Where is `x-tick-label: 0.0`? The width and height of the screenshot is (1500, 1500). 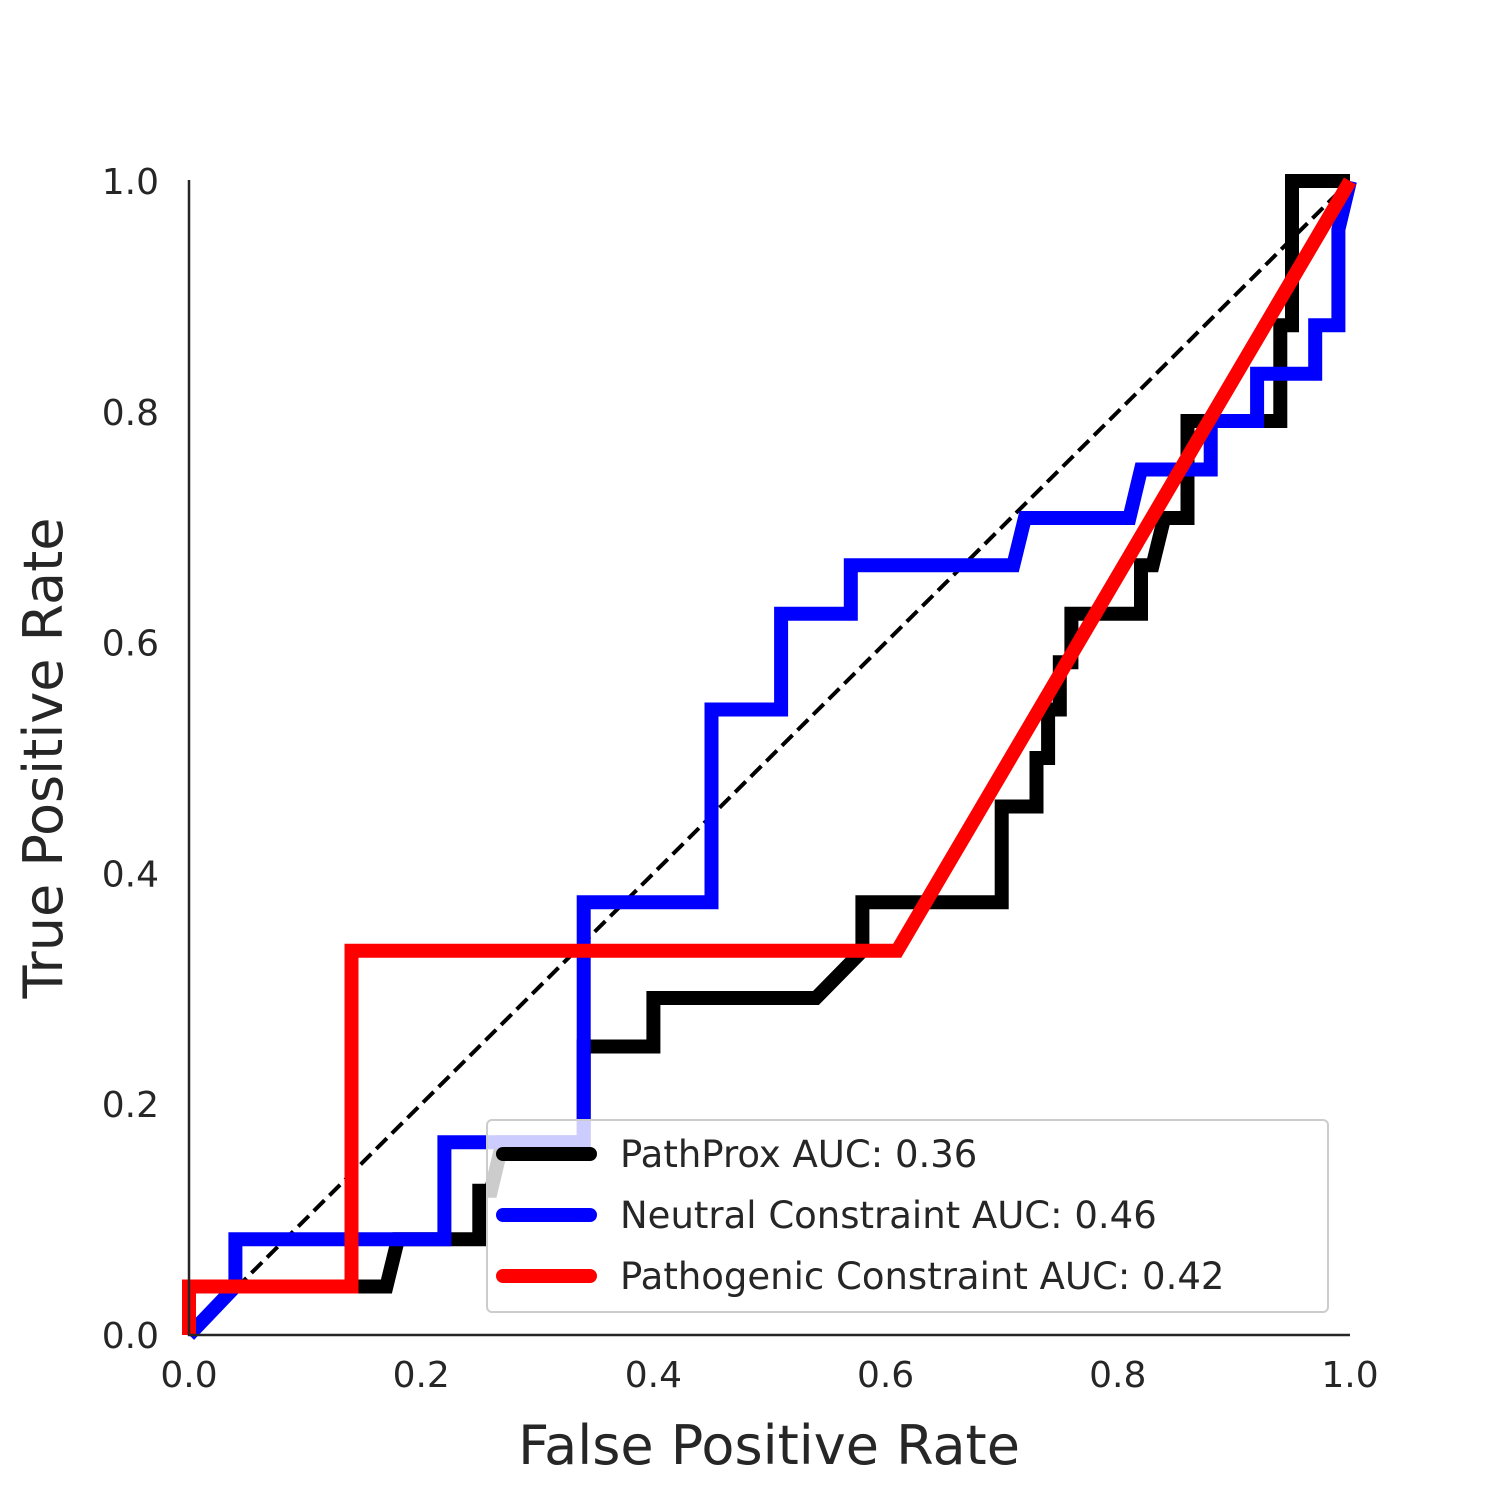 x-tick-label: 0.0 is located at coordinates (188, 1375).